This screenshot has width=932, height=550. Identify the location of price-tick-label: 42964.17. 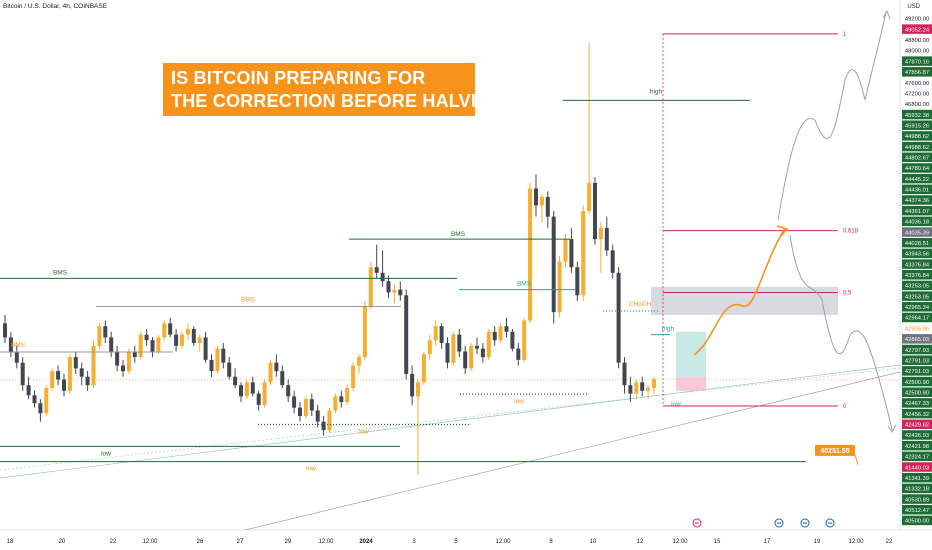
(917, 319).